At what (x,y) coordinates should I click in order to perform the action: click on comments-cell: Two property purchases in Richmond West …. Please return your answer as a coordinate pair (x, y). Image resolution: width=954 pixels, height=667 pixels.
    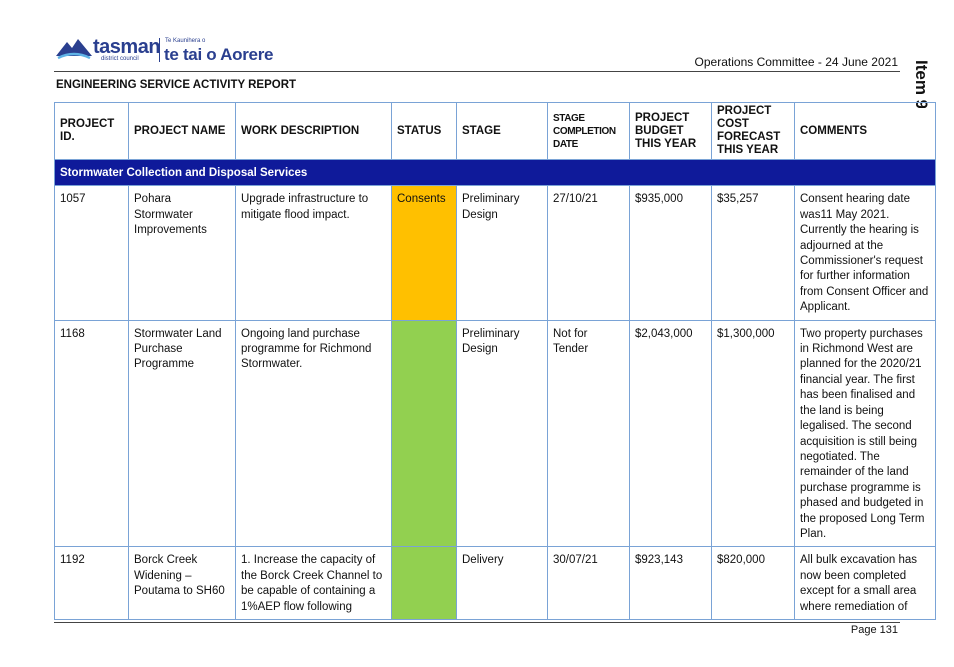
    Looking at the image, I should click on (865, 433).